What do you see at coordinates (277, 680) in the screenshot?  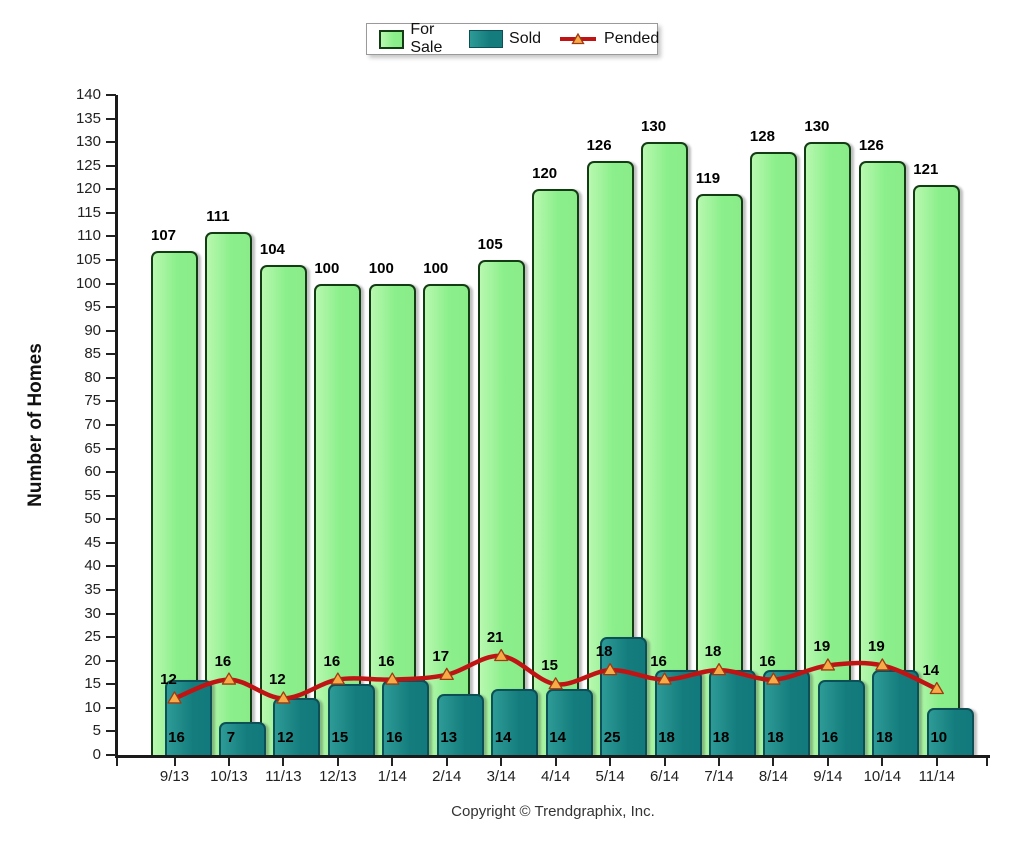 I see `pended-value-label: 12` at bounding box center [277, 680].